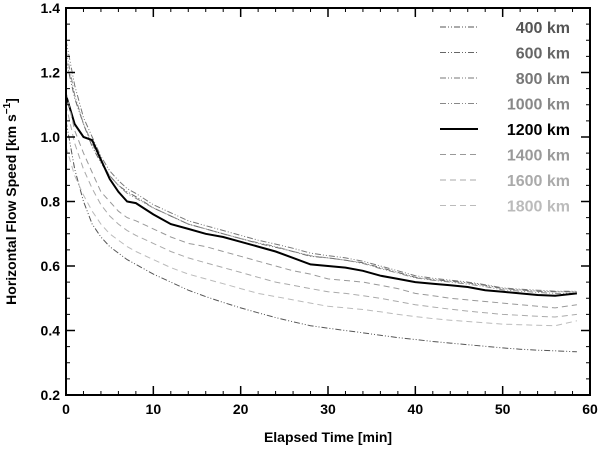 The image size is (600, 450). Describe the element at coordinates (543, 79) in the screenshot. I see `legend-label: 800 km` at that location.